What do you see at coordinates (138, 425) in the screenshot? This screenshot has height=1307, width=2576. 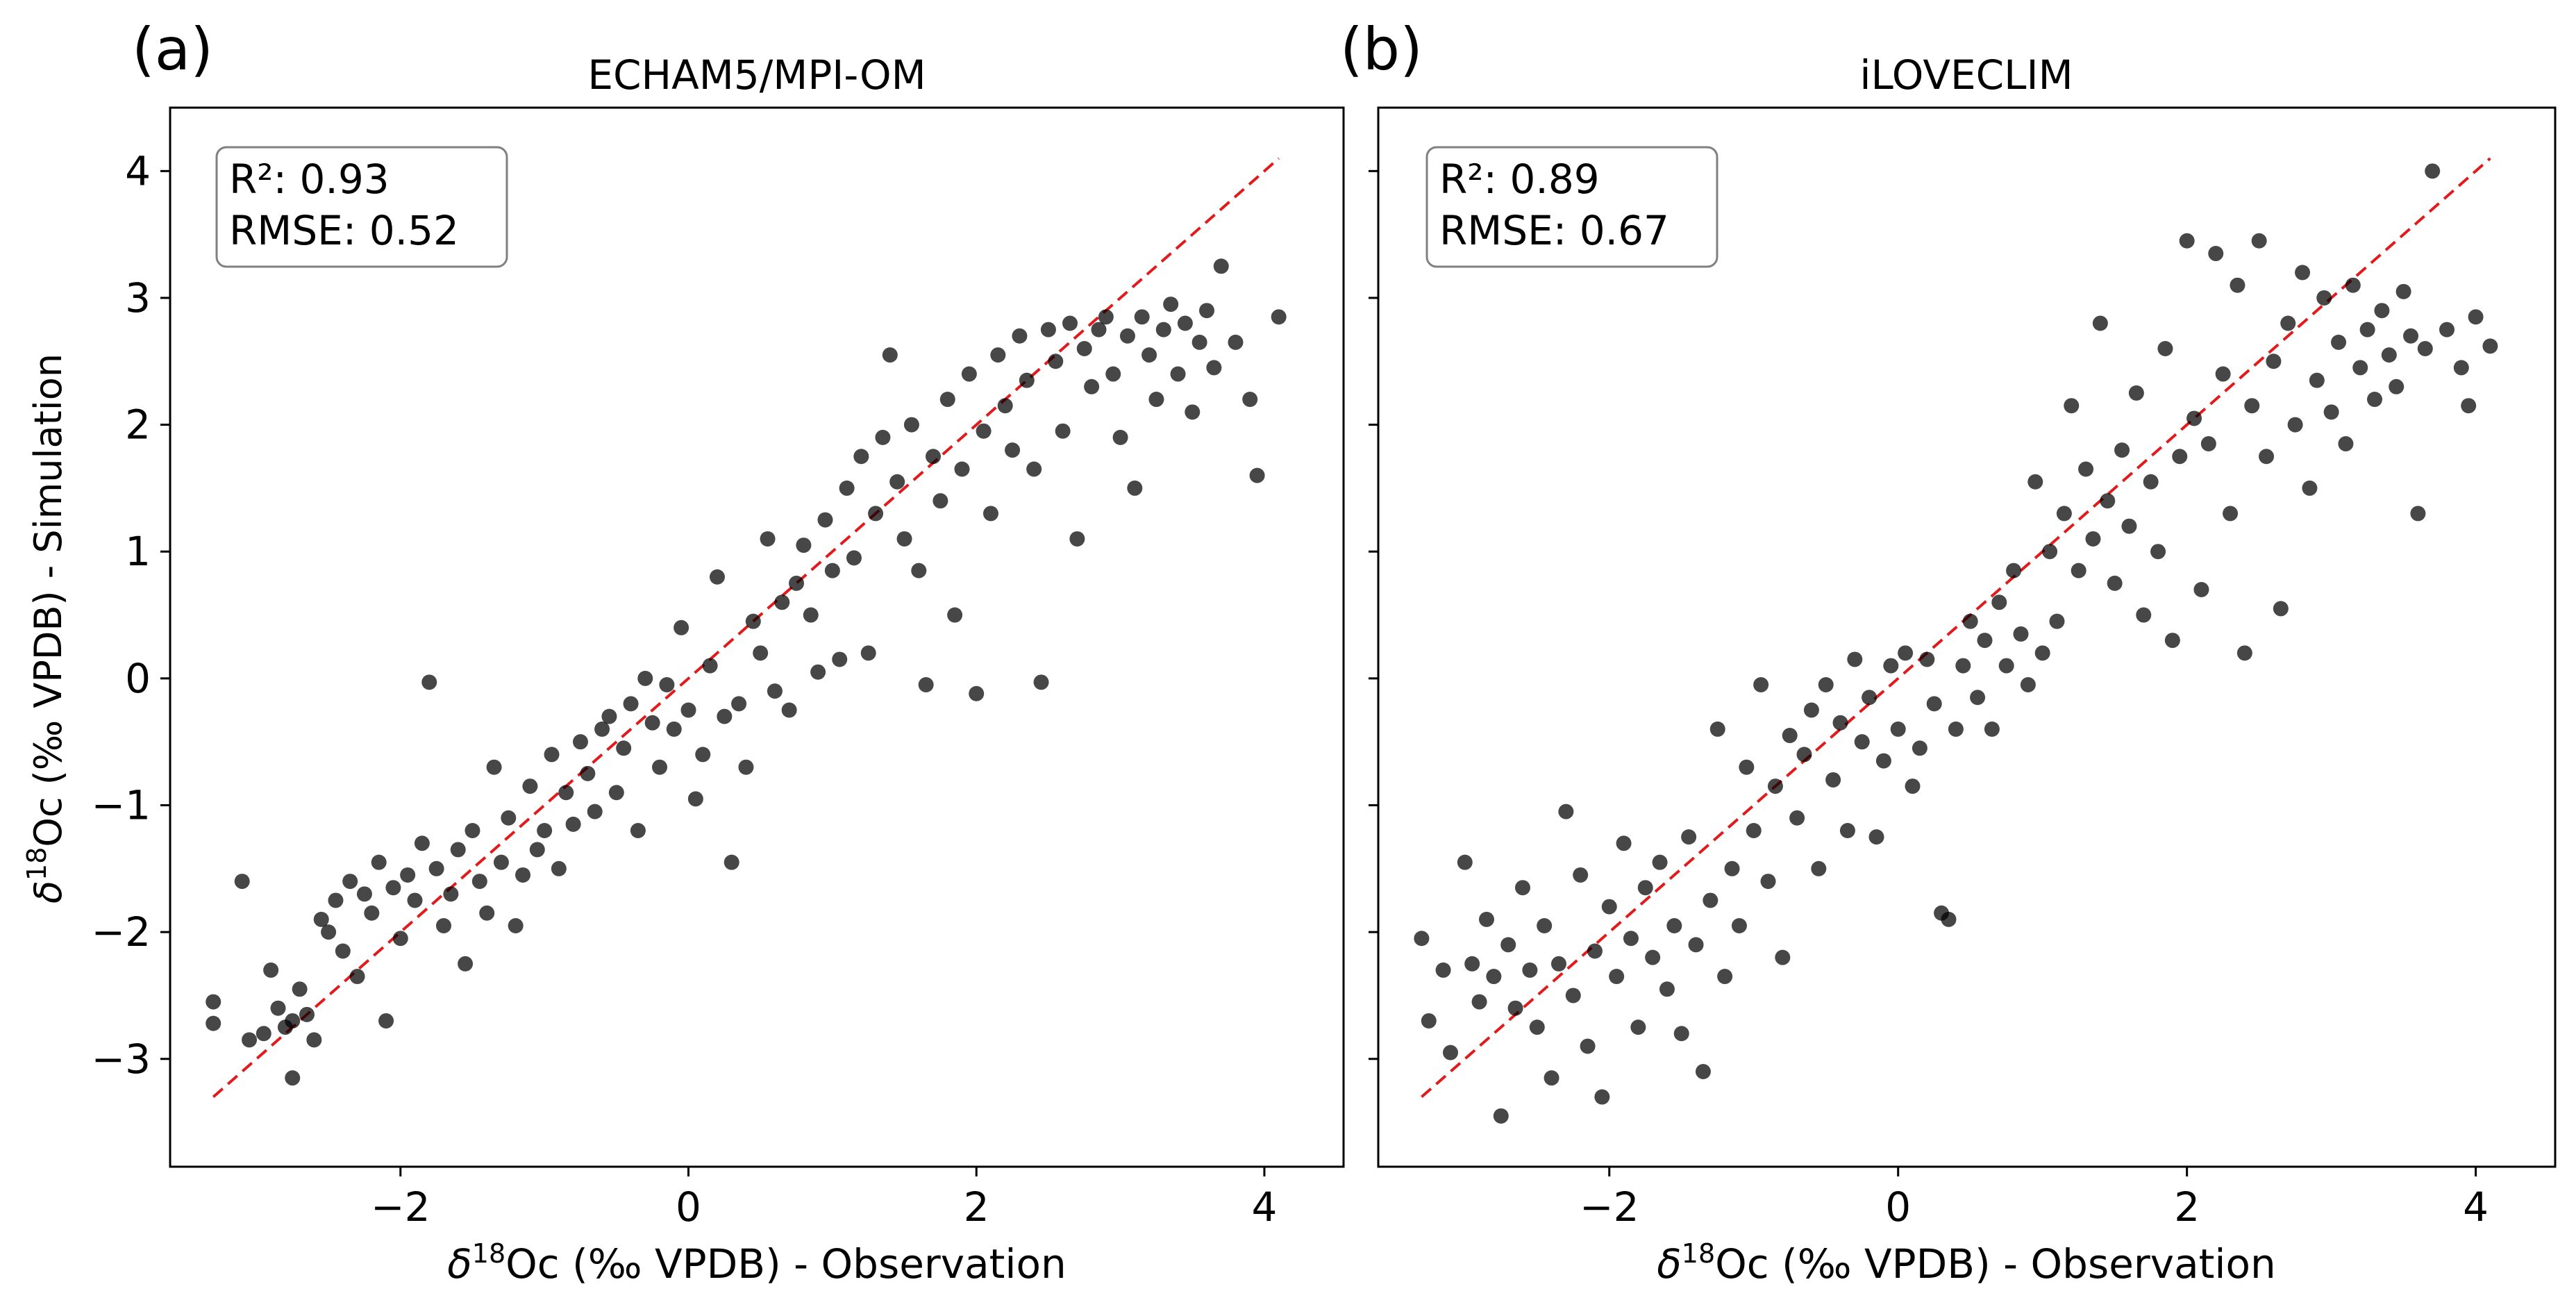 I see `y-tick-label: 2` at bounding box center [138, 425].